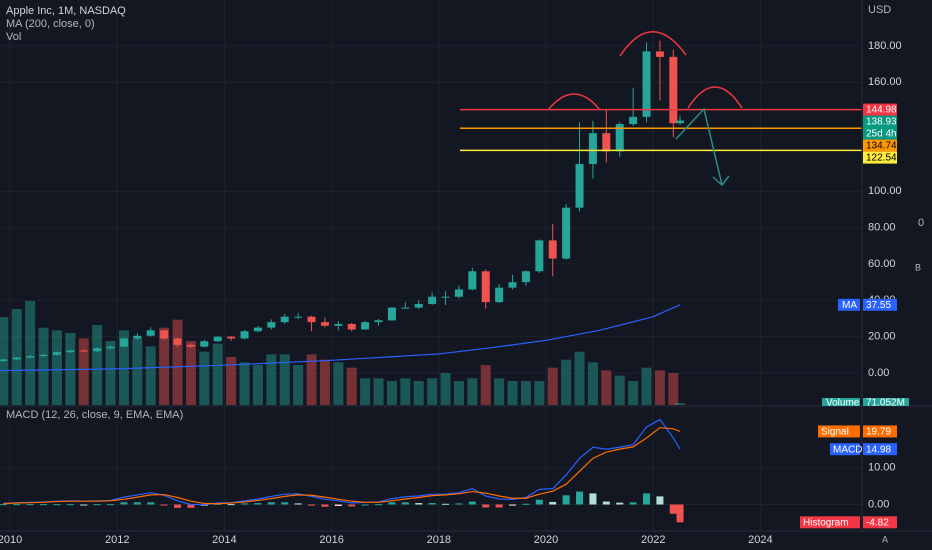 Image resolution: width=932 pixels, height=550 pixels. What do you see at coordinates (715, 97) in the screenshot?
I see `right-shoulder-arc` at bounding box center [715, 97].